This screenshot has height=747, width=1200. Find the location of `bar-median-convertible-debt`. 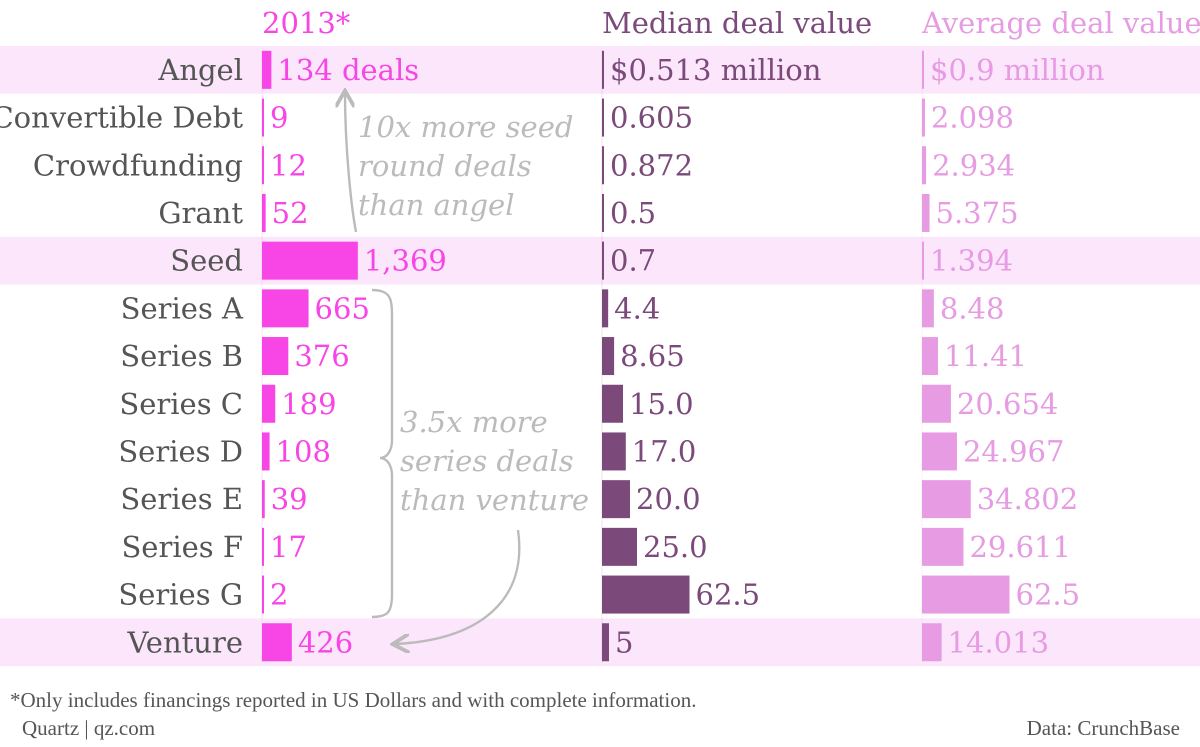

bar-median-convertible-debt is located at coordinates (603, 117).